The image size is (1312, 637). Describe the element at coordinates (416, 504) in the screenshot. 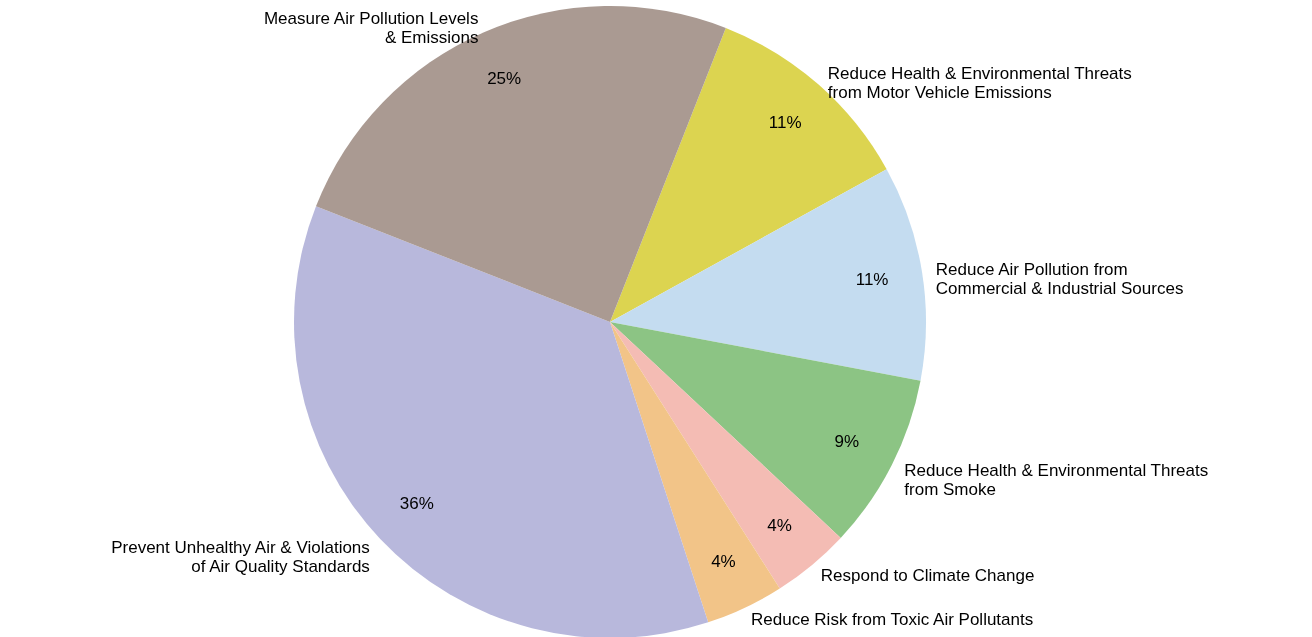

I see `data-label: 36%` at that location.